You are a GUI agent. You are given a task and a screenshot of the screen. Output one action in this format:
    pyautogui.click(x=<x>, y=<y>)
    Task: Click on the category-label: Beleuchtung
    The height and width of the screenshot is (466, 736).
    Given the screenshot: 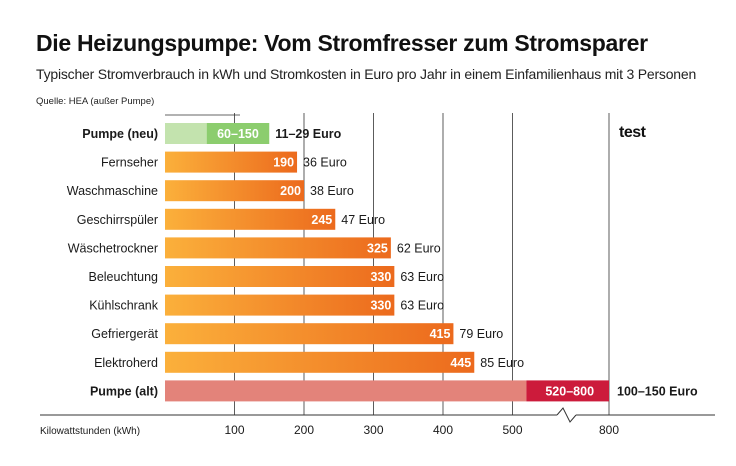 What is the action you would take?
    pyautogui.click(x=123, y=277)
    